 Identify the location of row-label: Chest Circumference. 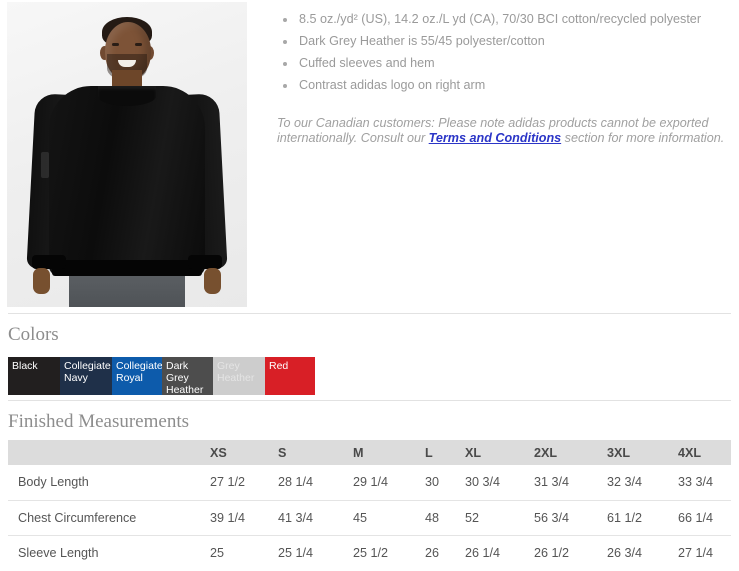
(77, 517).